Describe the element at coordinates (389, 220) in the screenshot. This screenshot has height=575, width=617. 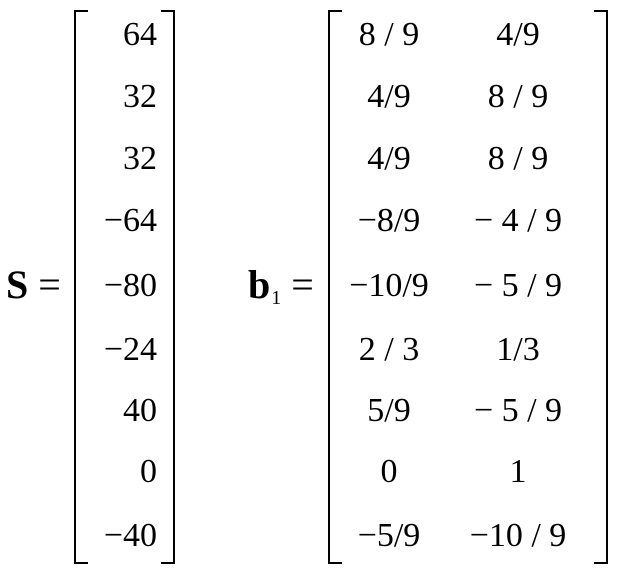
I see `b1-entry: −8/9` at that location.